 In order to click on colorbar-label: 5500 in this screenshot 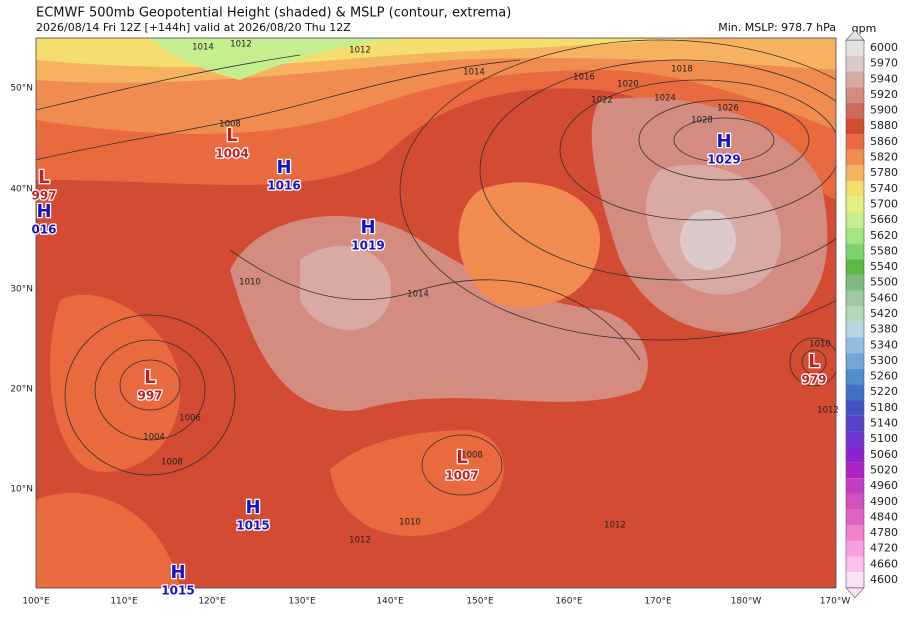, I will do `click(884, 282)`.